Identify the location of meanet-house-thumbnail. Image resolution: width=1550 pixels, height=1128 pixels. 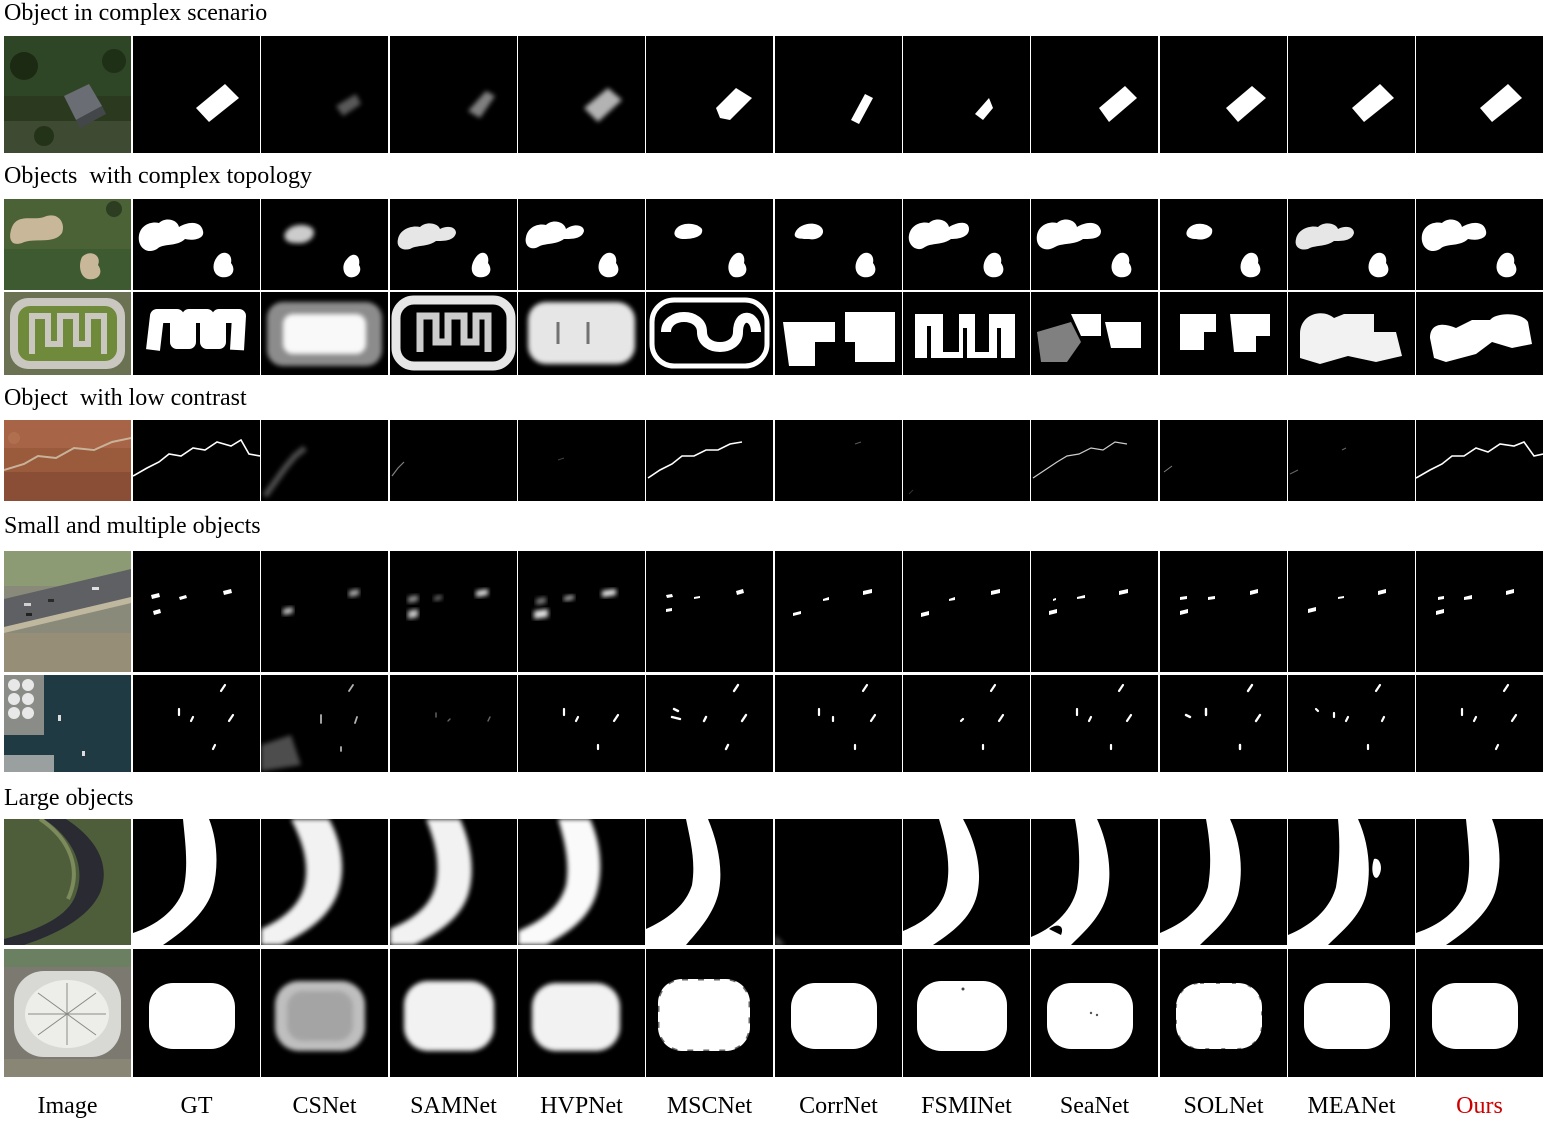
(1351, 94).